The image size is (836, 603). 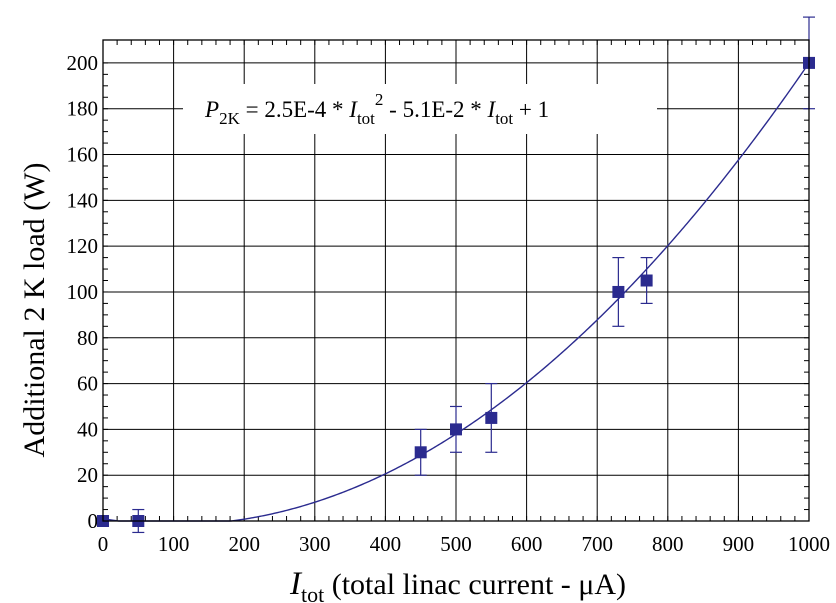 What do you see at coordinates (456, 544) in the screenshot?
I see `x-tick-label: 500` at bounding box center [456, 544].